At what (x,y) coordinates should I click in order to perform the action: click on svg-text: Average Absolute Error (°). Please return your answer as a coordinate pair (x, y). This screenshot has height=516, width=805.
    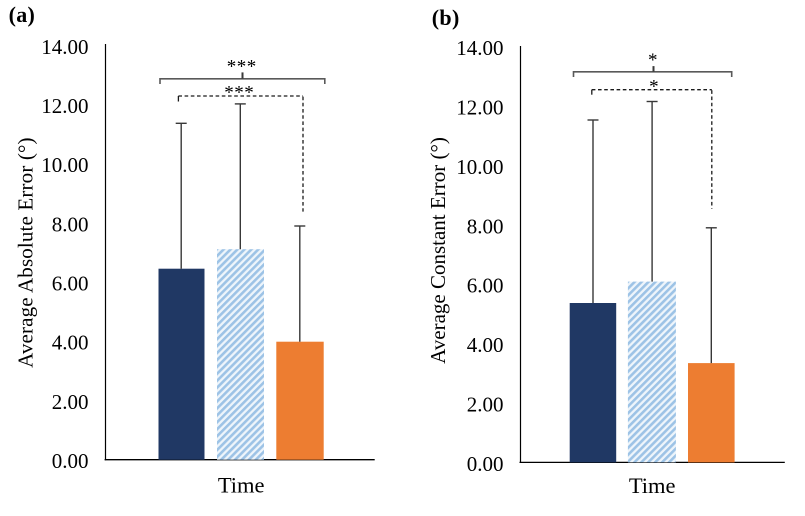
    Looking at the image, I should click on (25, 252).